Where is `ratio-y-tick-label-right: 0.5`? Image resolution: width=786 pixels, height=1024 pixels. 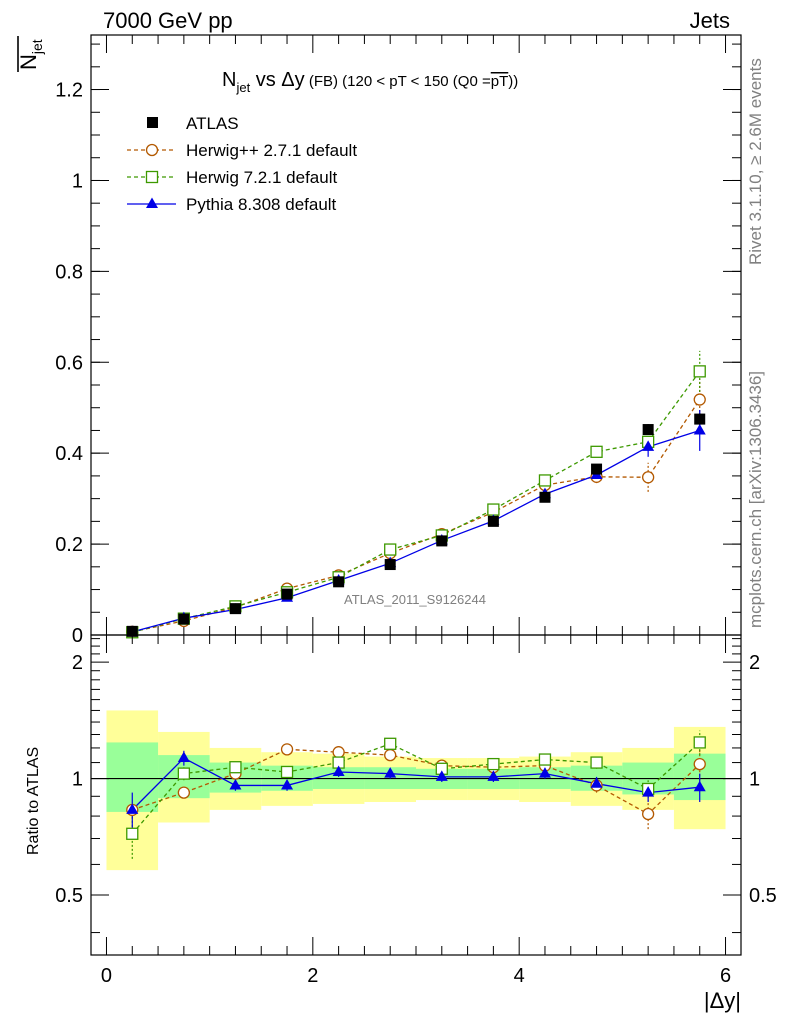
ratio-y-tick-label-right: 0.5 is located at coordinates (763, 896).